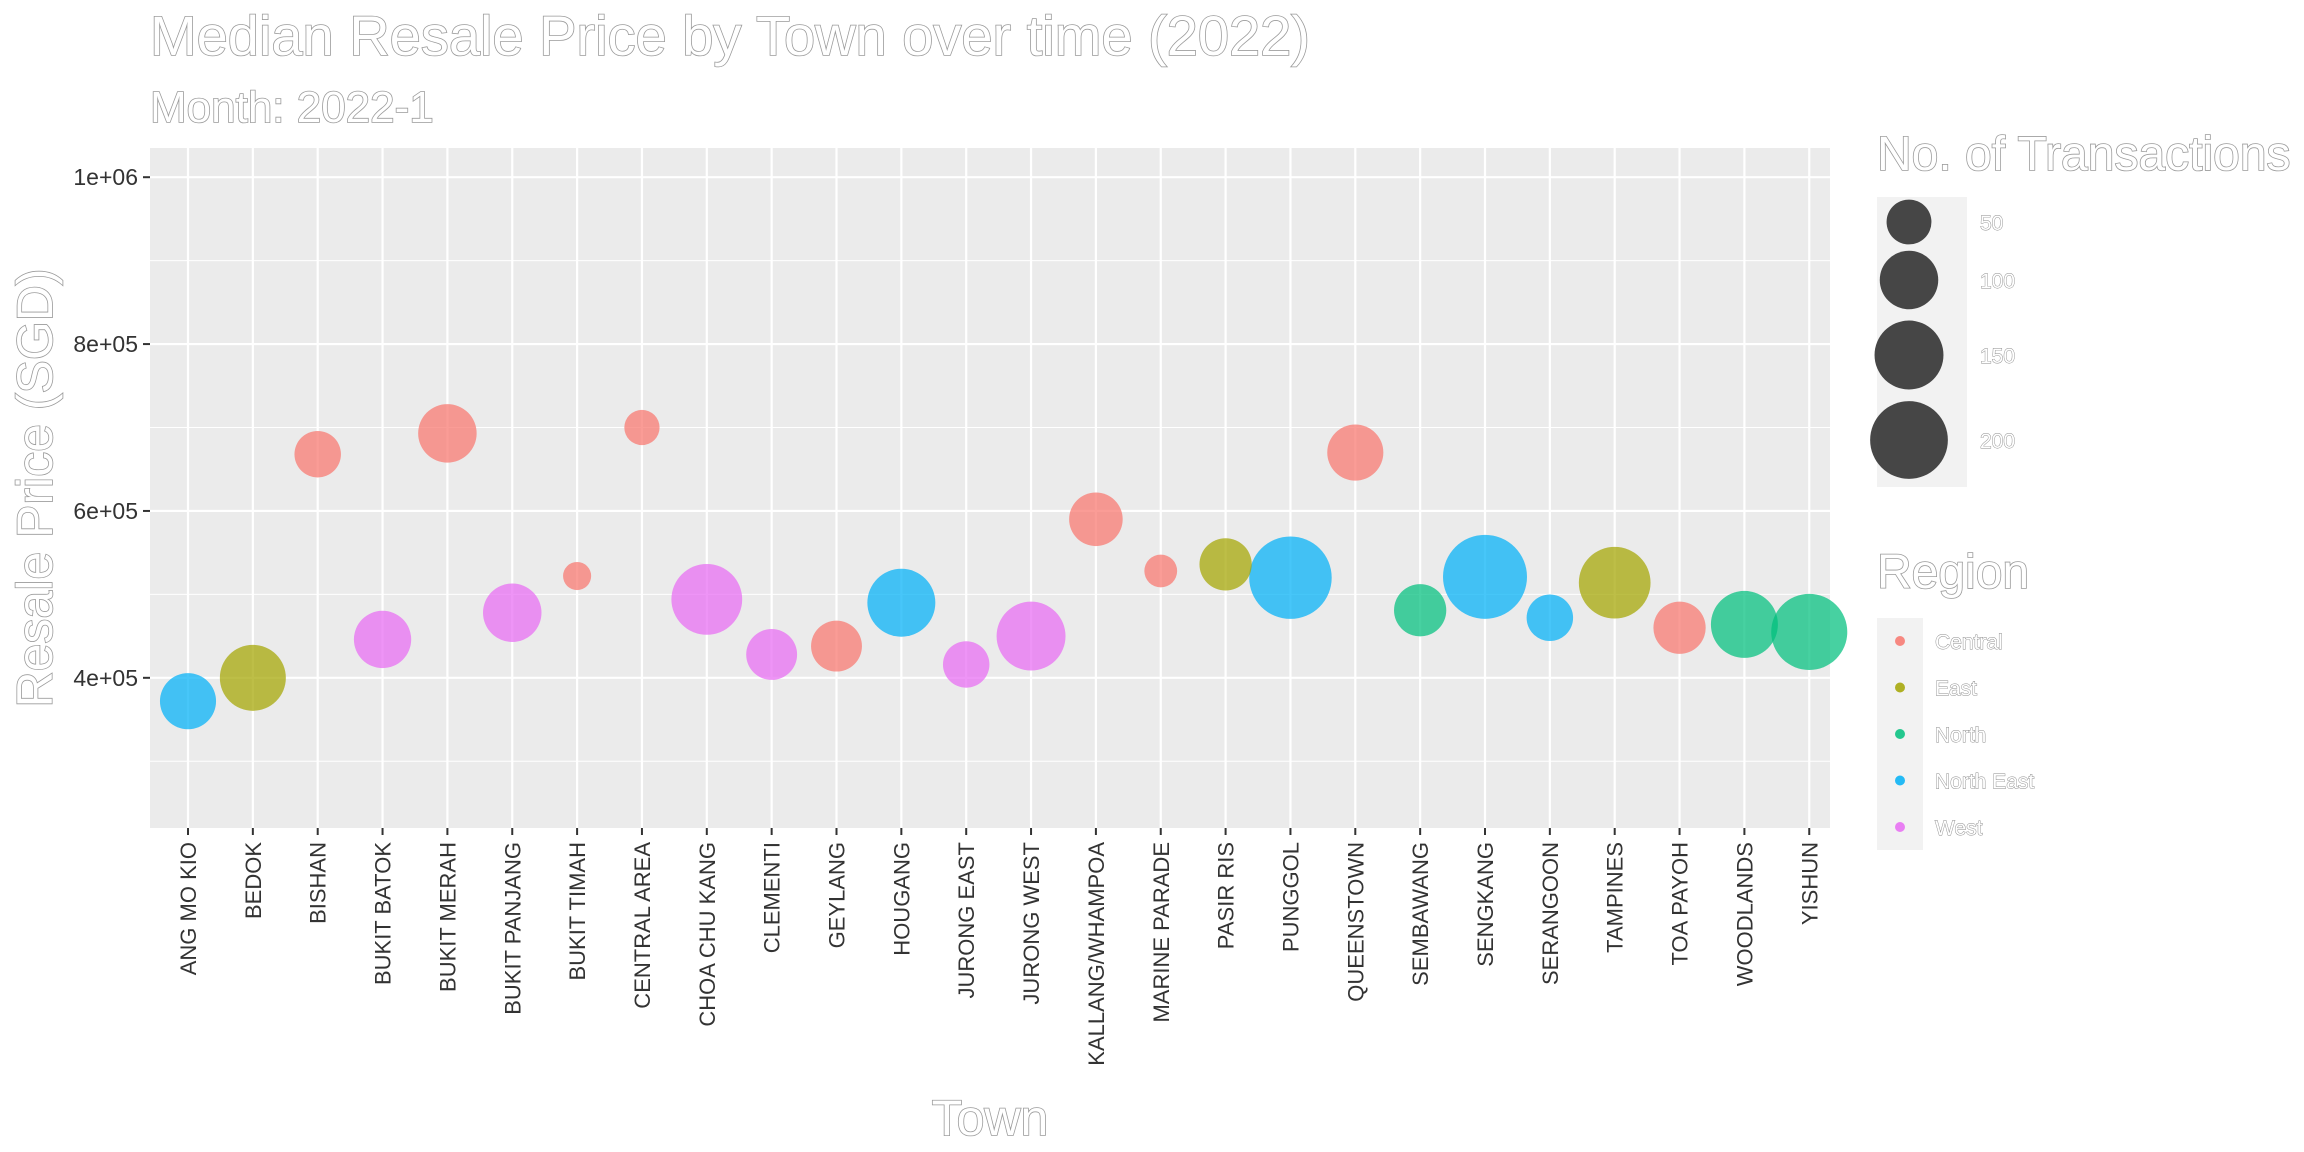  Describe the element at coordinates (1956, 689) in the screenshot. I see `color-legend-label: East` at that location.